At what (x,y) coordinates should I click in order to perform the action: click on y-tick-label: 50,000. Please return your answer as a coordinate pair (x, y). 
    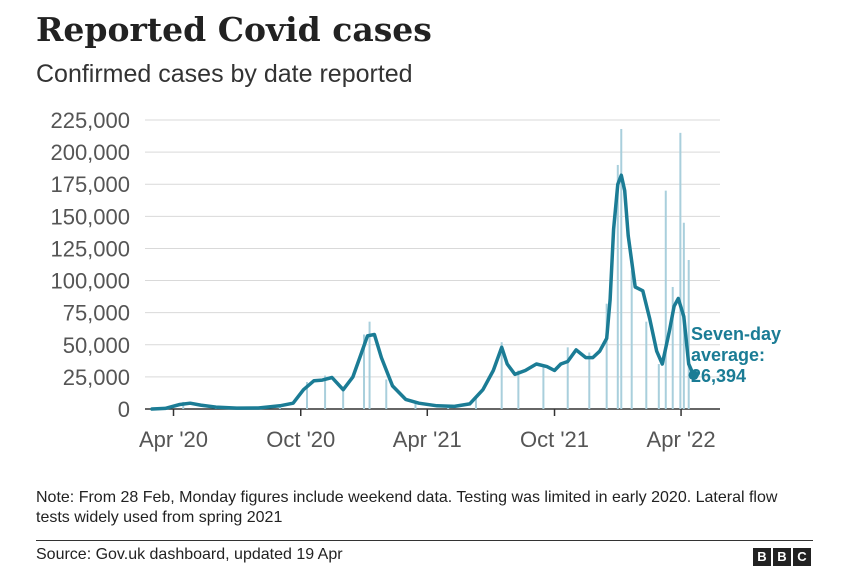
    Looking at the image, I should click on (96, 345).